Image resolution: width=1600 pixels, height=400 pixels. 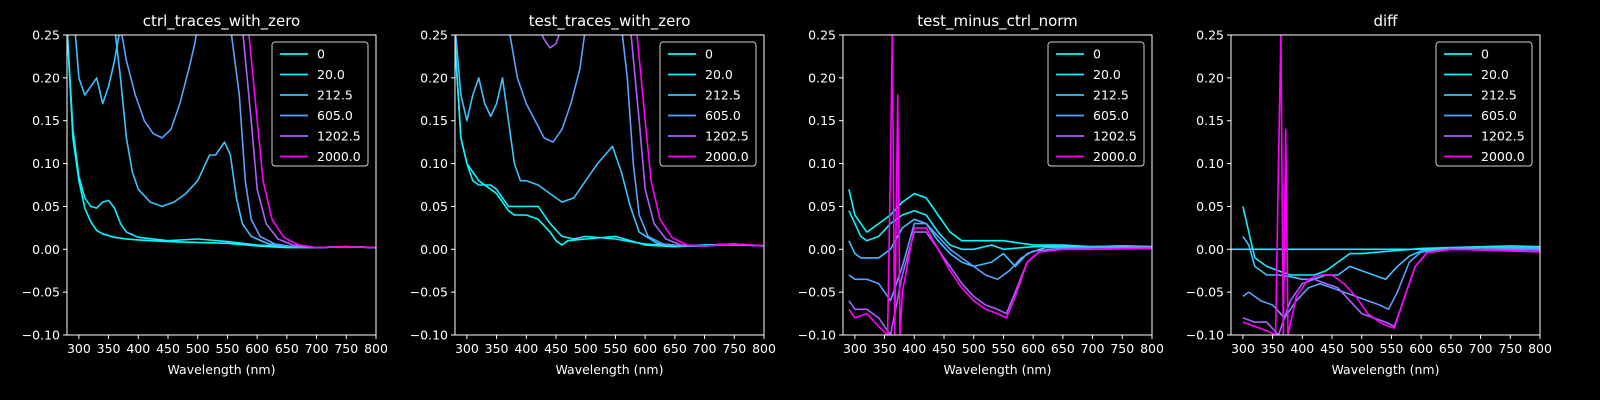 What do you see at coordinates (221, 21) in the screenshot?
I see `chart-title: ctrl_traces_with_zero` at bounding box center [221, 21].